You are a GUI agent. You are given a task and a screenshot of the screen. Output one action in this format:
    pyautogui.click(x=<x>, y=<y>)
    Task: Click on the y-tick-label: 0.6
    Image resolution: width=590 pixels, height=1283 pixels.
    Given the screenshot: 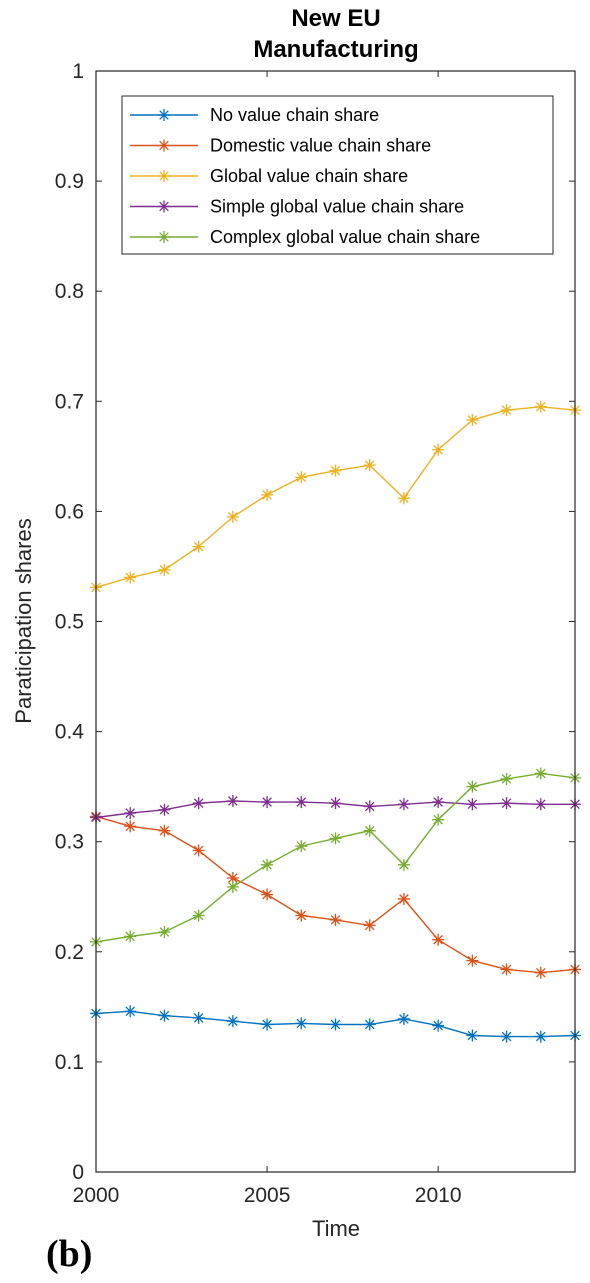 What is the action you would take?
    pyautogui.click(x=69, y=511)
    